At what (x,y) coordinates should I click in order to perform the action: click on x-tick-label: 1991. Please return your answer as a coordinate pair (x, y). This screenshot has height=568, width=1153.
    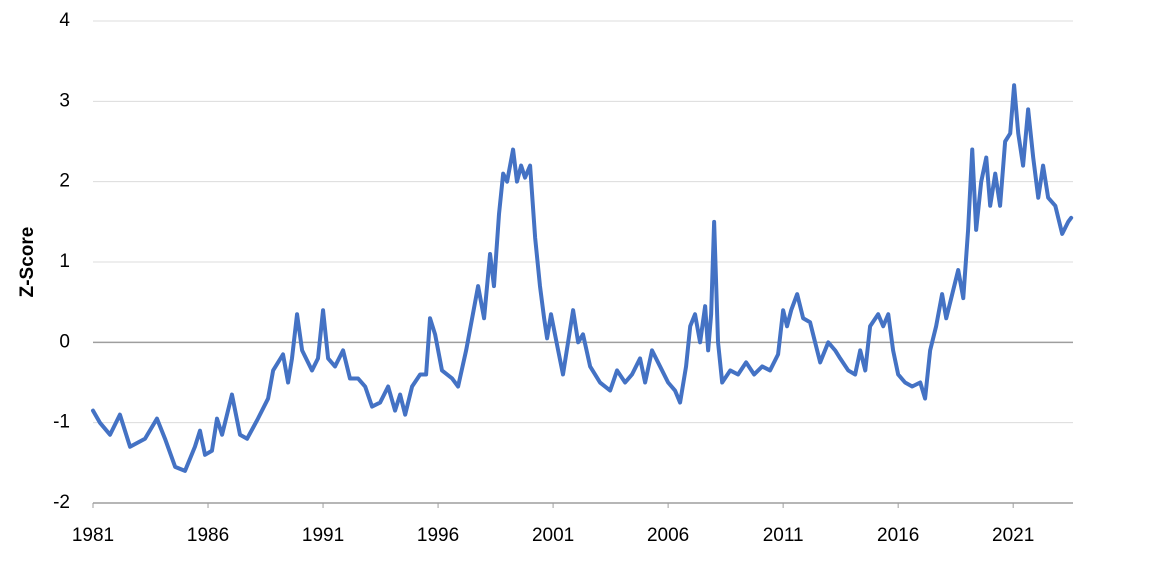
    Looking at the image, I should click on (323, 535).